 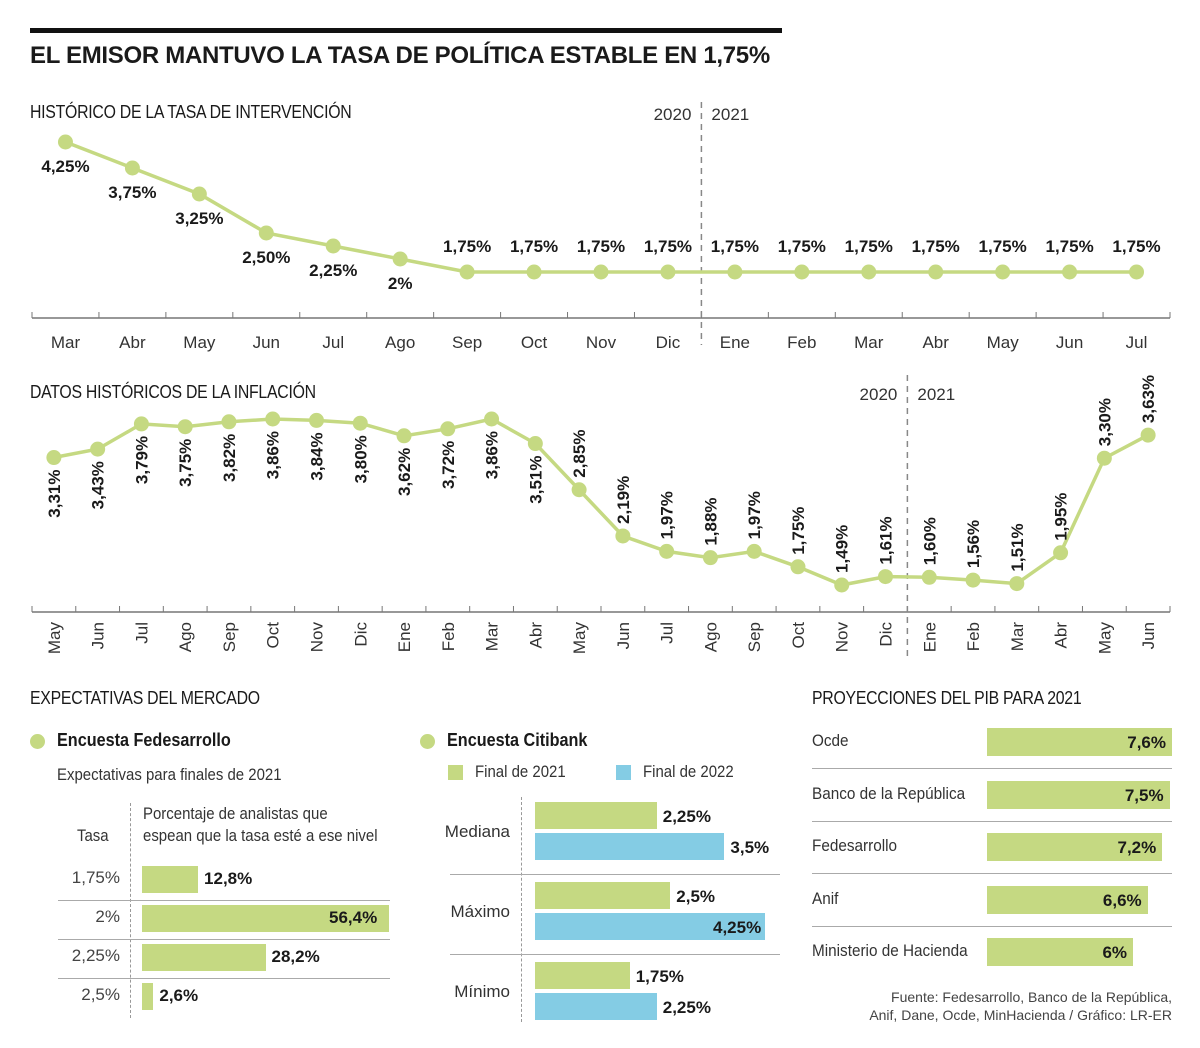 I want to click on data-label: 3,63%, so click(x=1148, y=399).